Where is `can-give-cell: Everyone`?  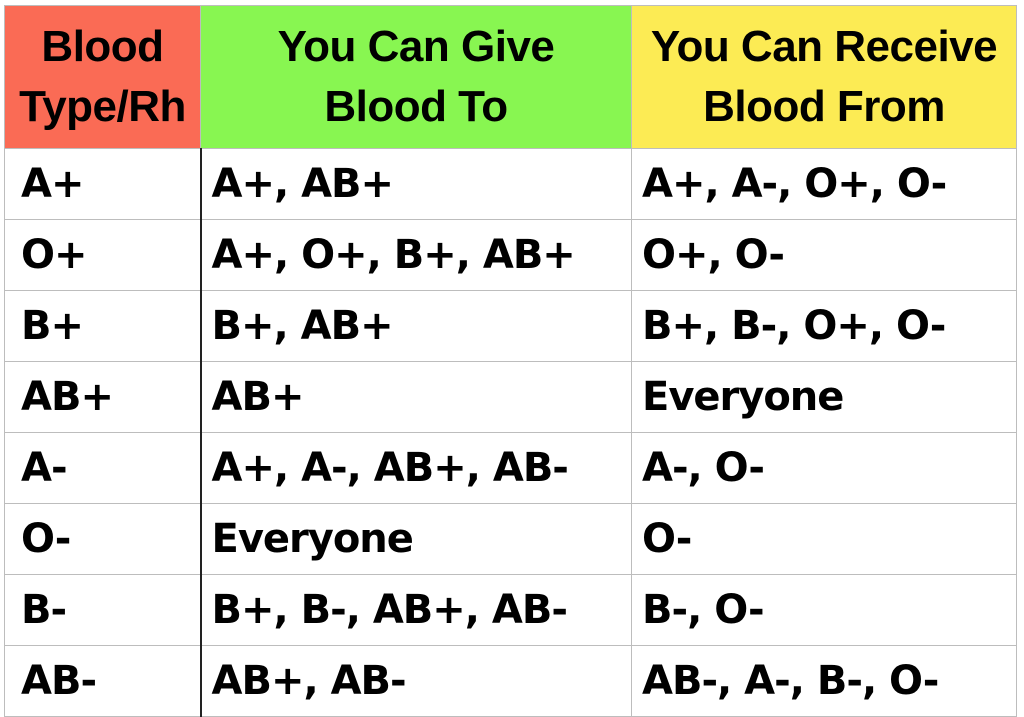
can-give-cell: Everyone is located at coordinates (415, 539).